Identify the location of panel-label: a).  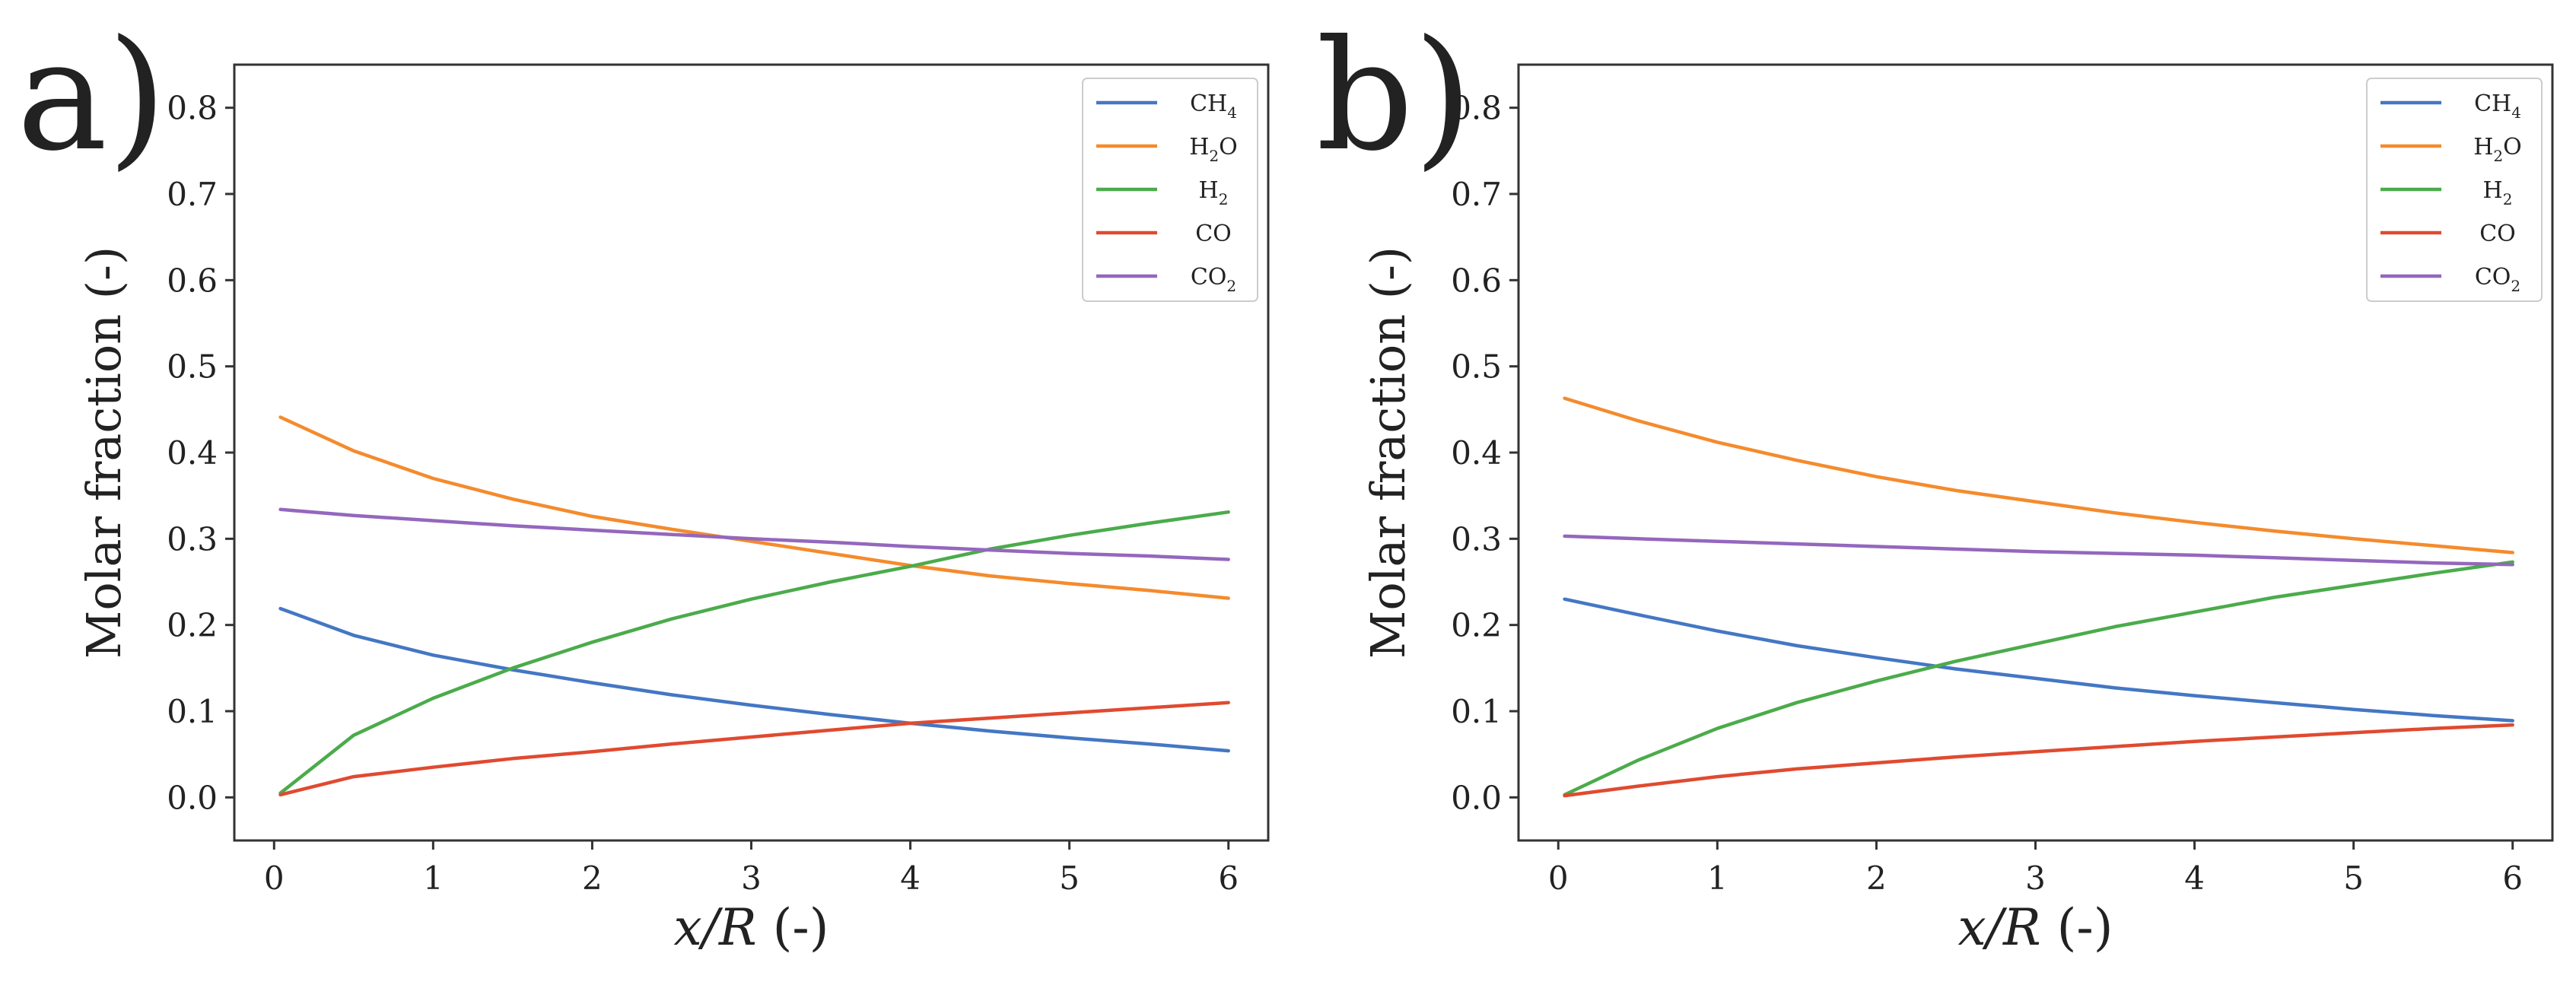
(92, 96).